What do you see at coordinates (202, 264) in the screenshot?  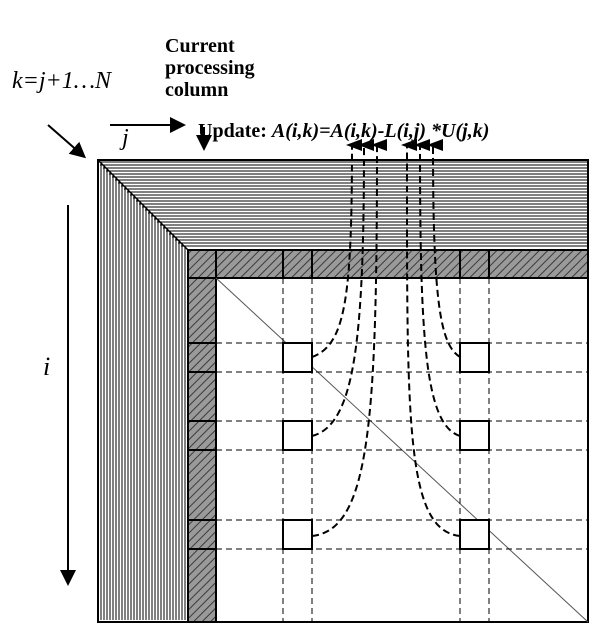 I see `pivot-element` at bounding box center [202, 264].